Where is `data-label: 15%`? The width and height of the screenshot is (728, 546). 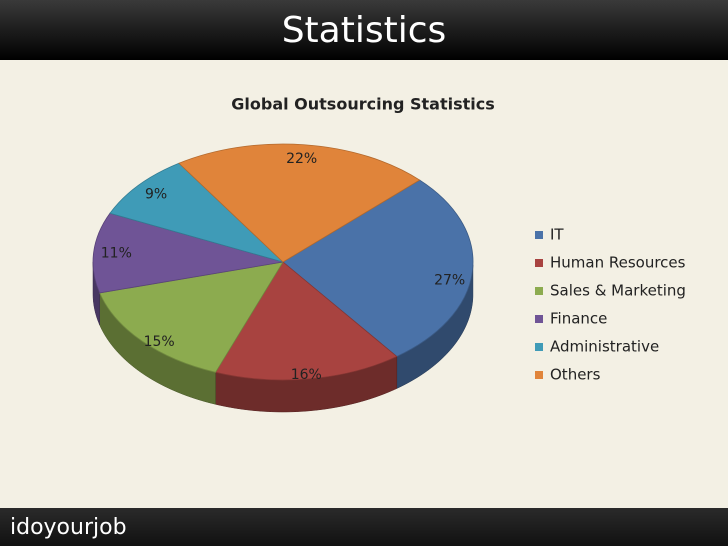
data-label: 15% is located at coordinates (159, 342).